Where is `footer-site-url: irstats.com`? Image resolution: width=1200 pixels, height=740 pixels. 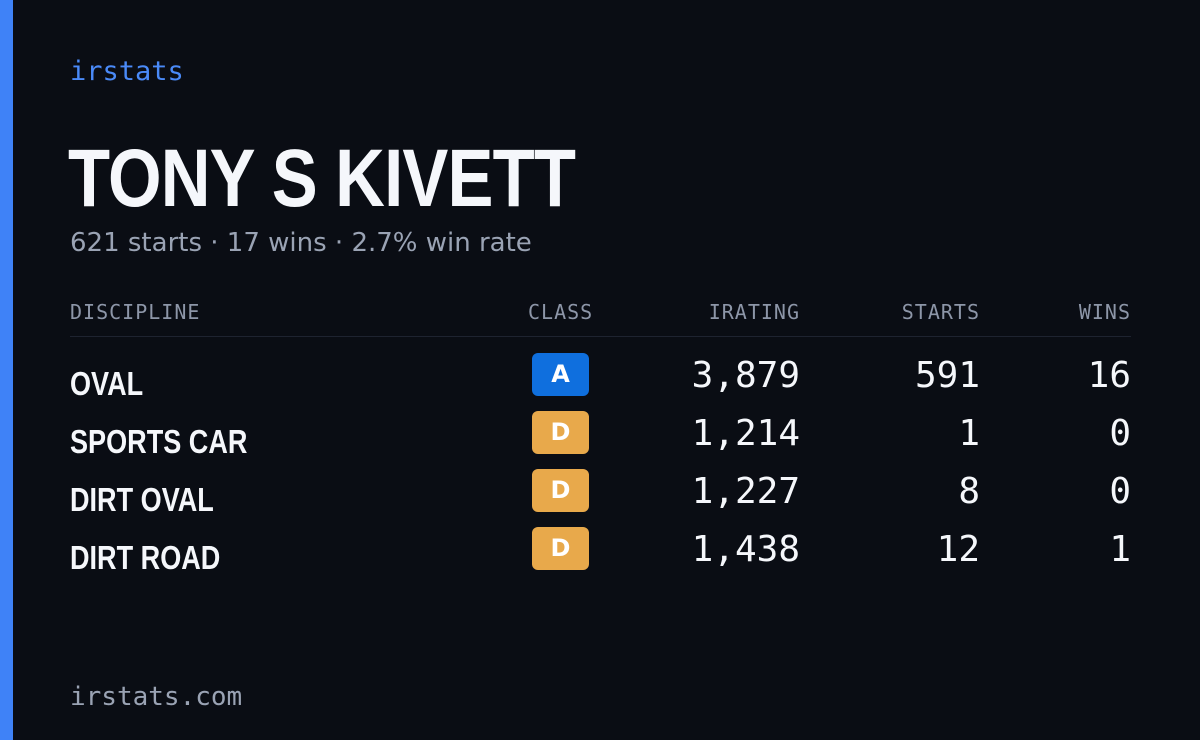 footer-site-url: irstats.com is located at coordinates (156, 697).